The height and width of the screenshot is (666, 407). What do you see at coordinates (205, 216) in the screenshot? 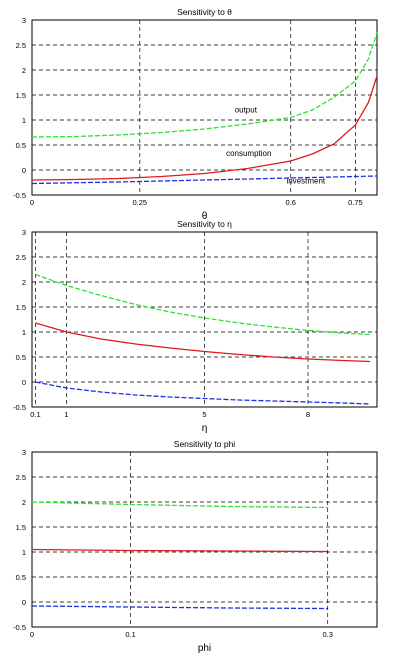
I see `x-axis-label: θ` at bounding box center [205, 216].